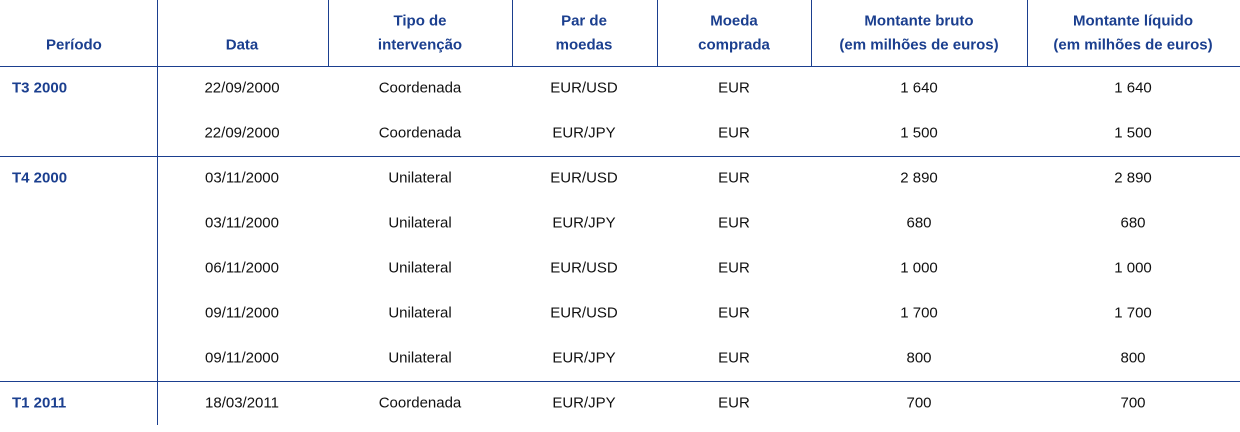 The height and width of the screenshot is (432, 1240). I want to click on period-label: T3 2000, so click(40, 88).